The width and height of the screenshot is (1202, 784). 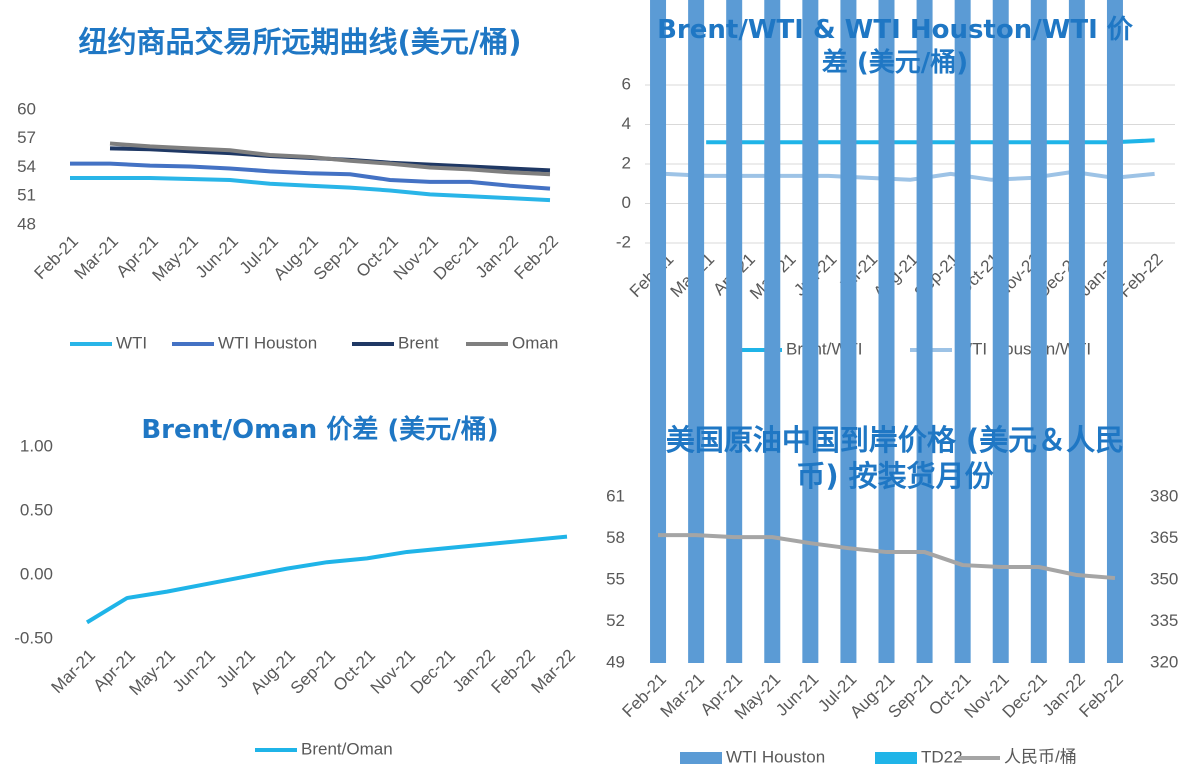 I want to click on legend-label: Brent, so click(x=418, y=342).